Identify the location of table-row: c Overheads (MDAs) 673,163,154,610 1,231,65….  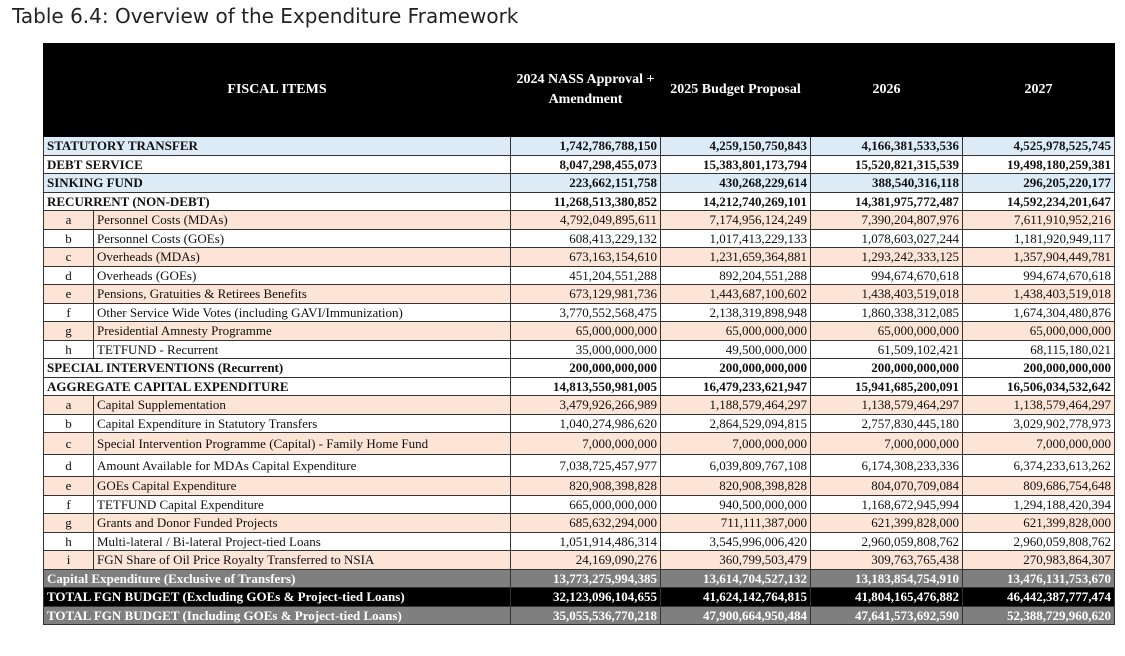
(579, 257).